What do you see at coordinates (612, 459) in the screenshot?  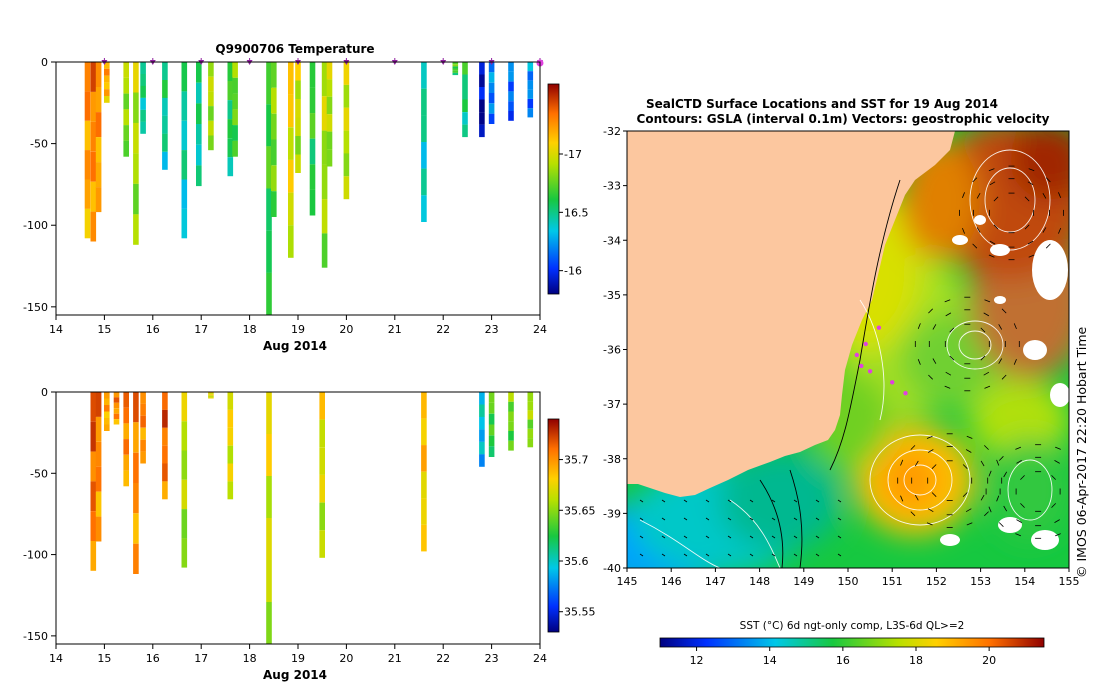 I see `lat-tick-label: -38` at bounding box center [612, 459].